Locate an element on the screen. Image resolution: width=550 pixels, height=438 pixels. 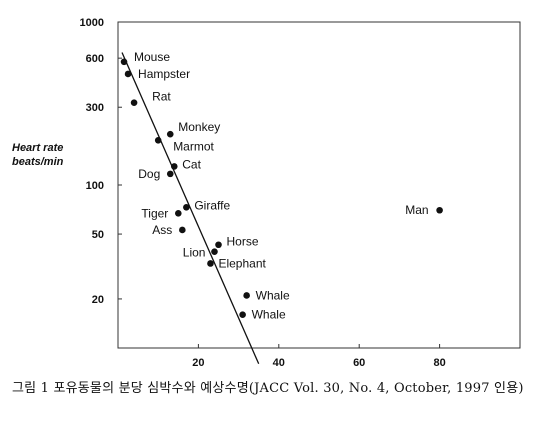
y-tick-label: 600 is located at coordinates (95, 59).